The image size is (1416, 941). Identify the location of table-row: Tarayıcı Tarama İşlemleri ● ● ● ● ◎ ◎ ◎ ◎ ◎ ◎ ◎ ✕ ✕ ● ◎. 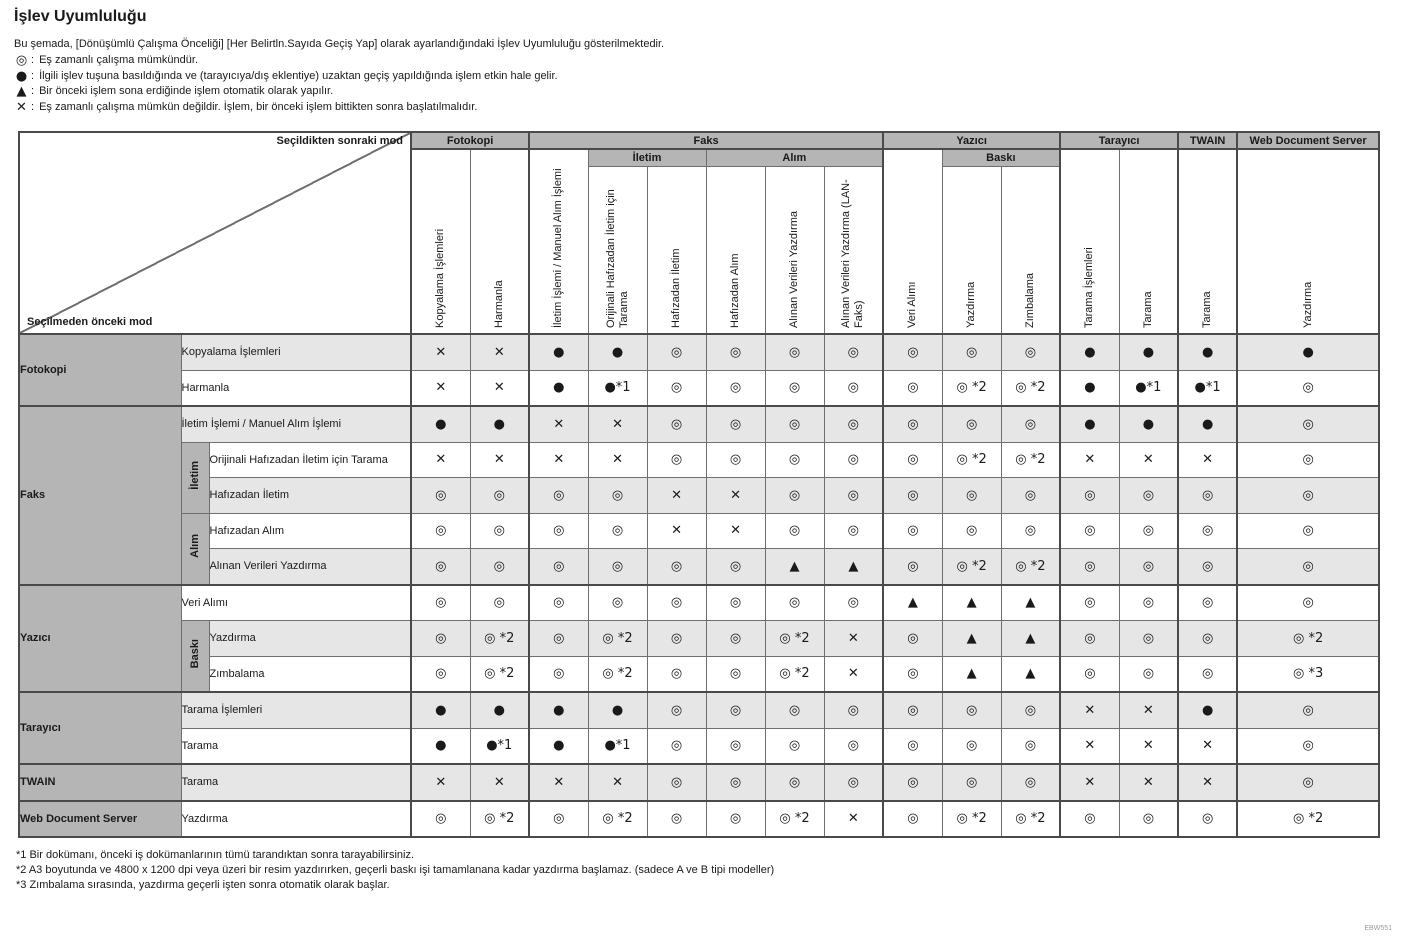
(699, 728).